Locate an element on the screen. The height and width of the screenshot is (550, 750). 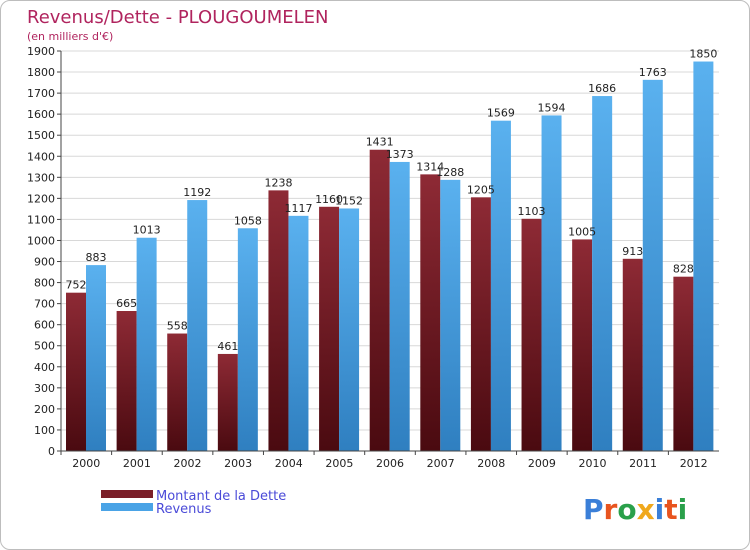
logo-letter: r is located at coordinates (611, 509).